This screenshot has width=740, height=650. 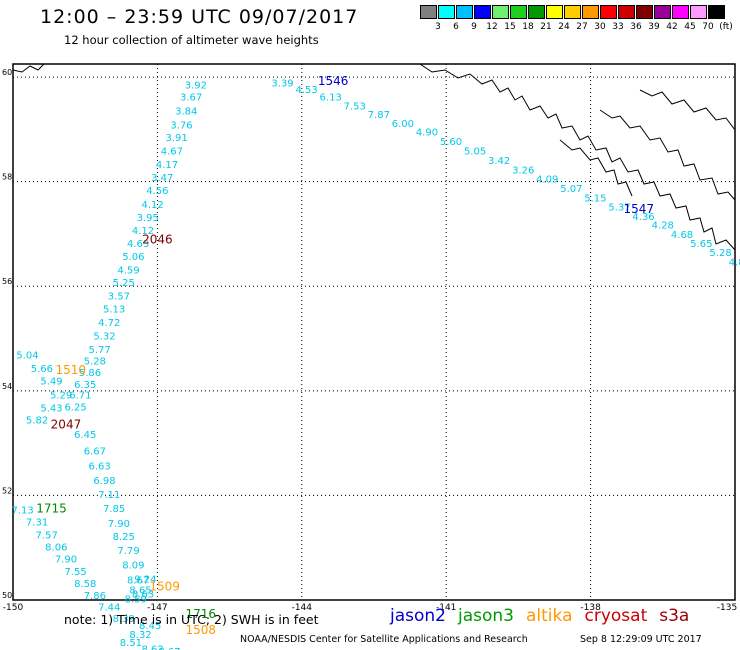 I want to click on swh-value: 8.25, so click(x=124, y=537).